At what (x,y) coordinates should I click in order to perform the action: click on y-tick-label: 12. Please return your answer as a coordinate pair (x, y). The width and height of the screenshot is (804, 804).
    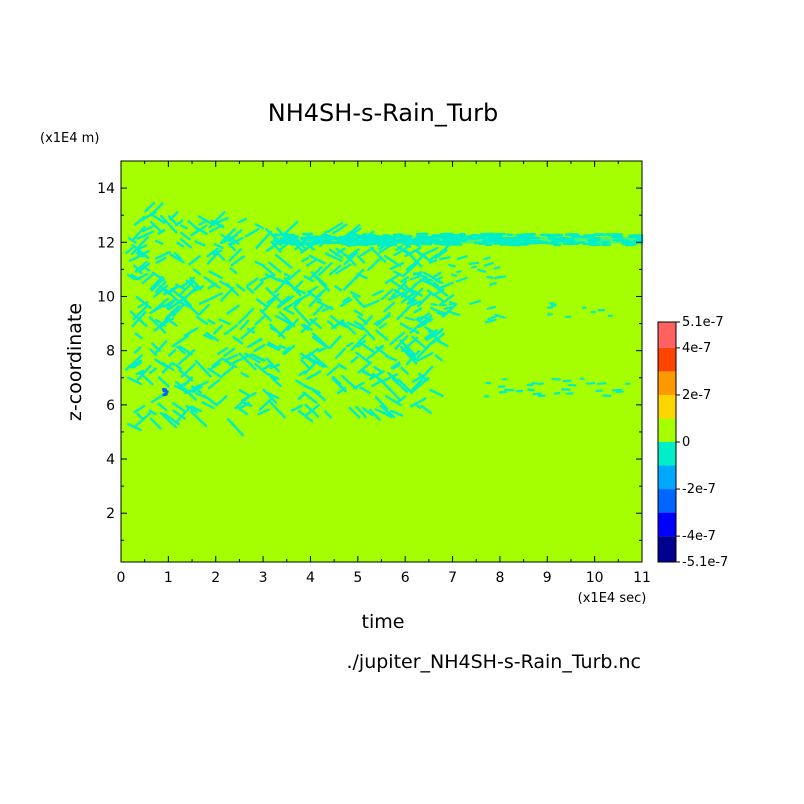
    Looking at the image, I should click on (106, 243).